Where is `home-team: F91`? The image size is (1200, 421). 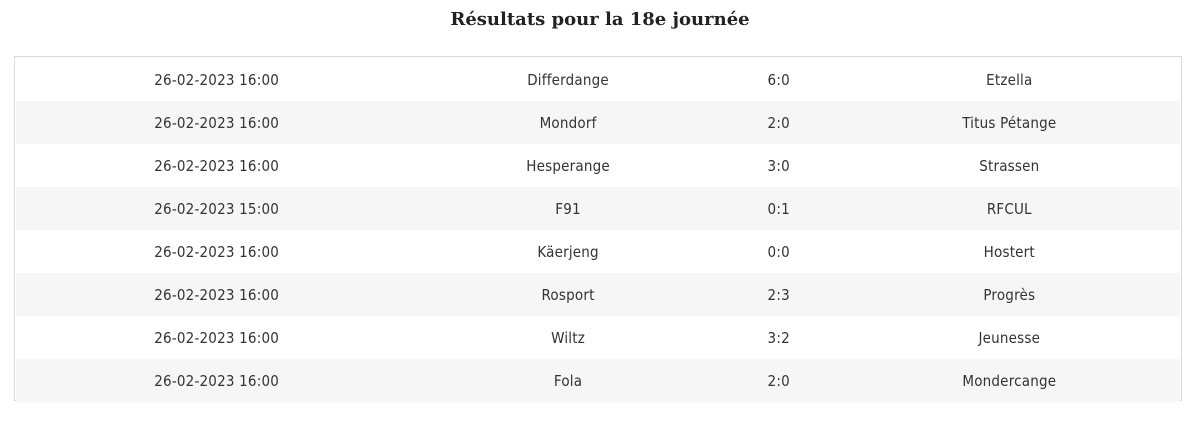
home-team: F91 is located at coordinates (568, 208).